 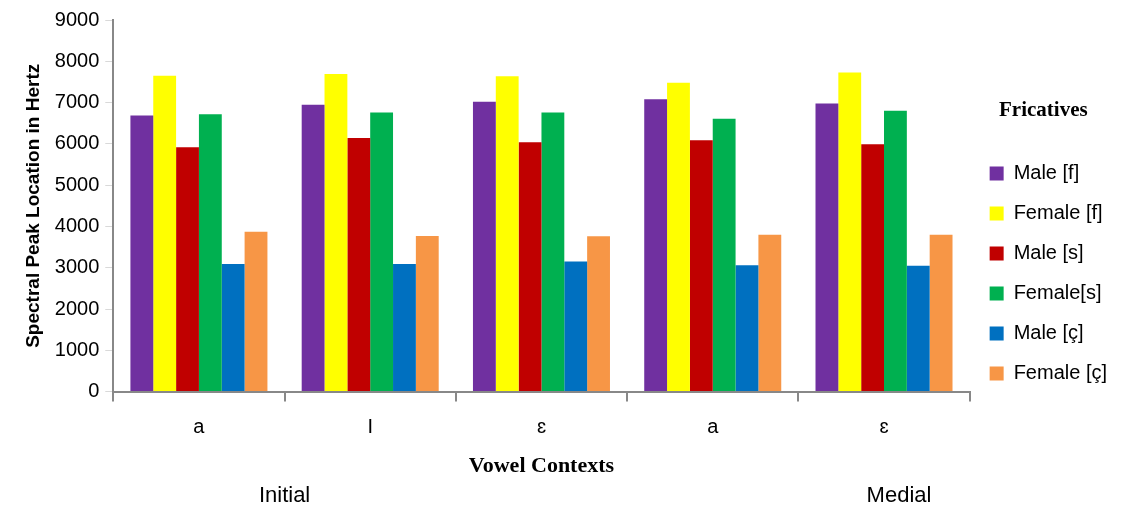 What do you see at coordinates (77, 142) in the screenshot?
I see `y-tick-label: 6000` at bounding box center [77, 142].